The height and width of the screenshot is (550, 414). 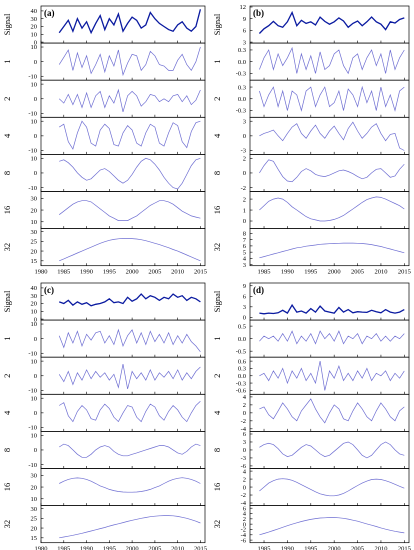 What do you see at coordinates (287, 548) in the screenshot?
I see `x-tick-label: 1990` at bounding box center [287, 548].